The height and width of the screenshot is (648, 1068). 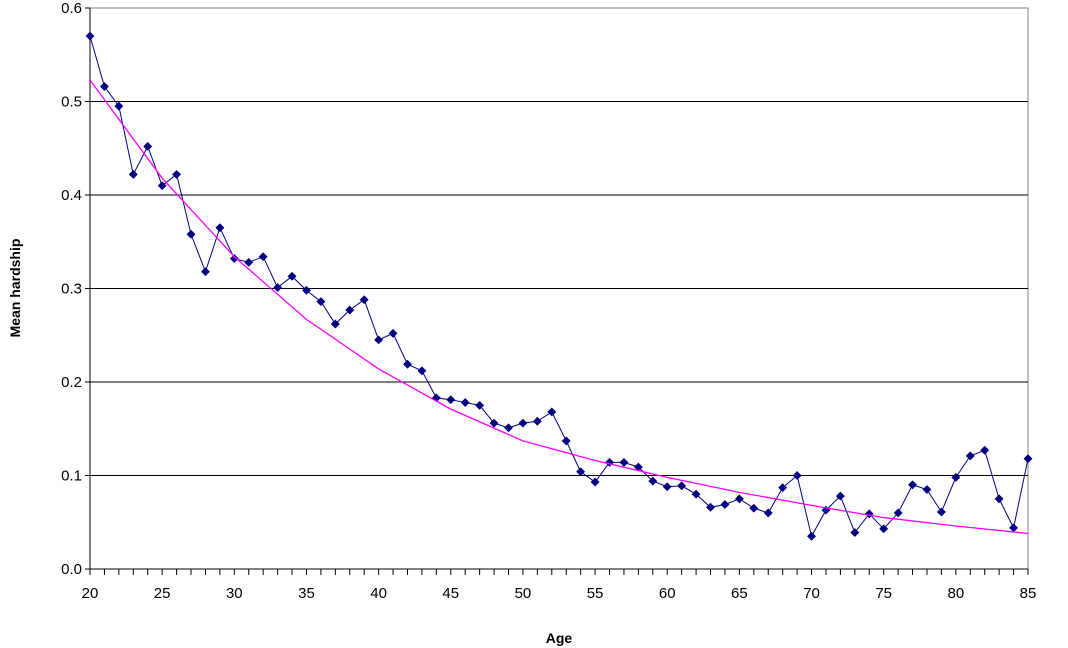 What do you see at coordinates (956, 593) in the screenshot?
I see `x-tick-label: 80` at bounding box center [956, 593].